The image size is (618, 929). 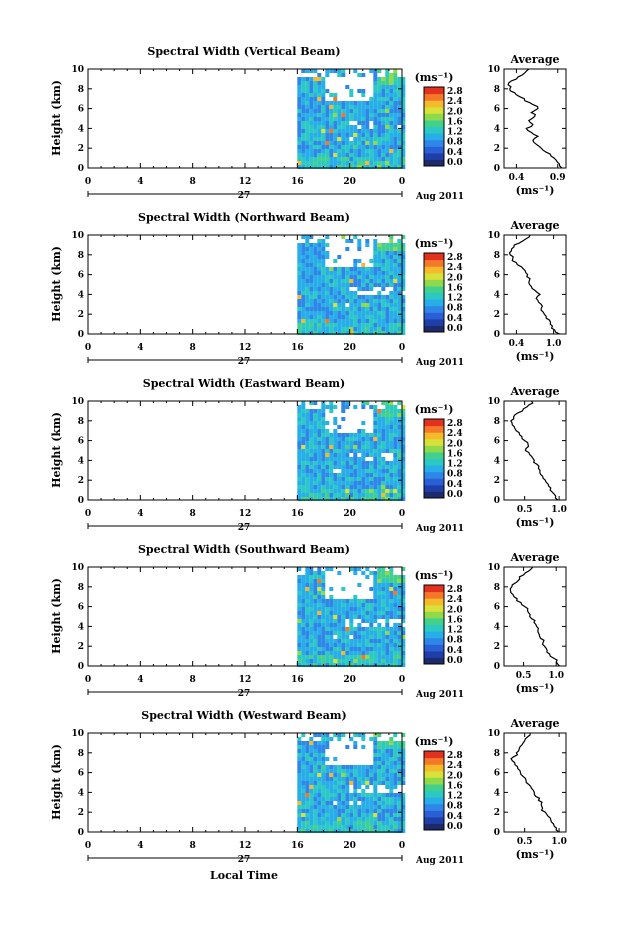 What do you see at coordinates (81, 129) in the screenshot?
I see `y-tick-label: 4` at bounding box center [81, 129].